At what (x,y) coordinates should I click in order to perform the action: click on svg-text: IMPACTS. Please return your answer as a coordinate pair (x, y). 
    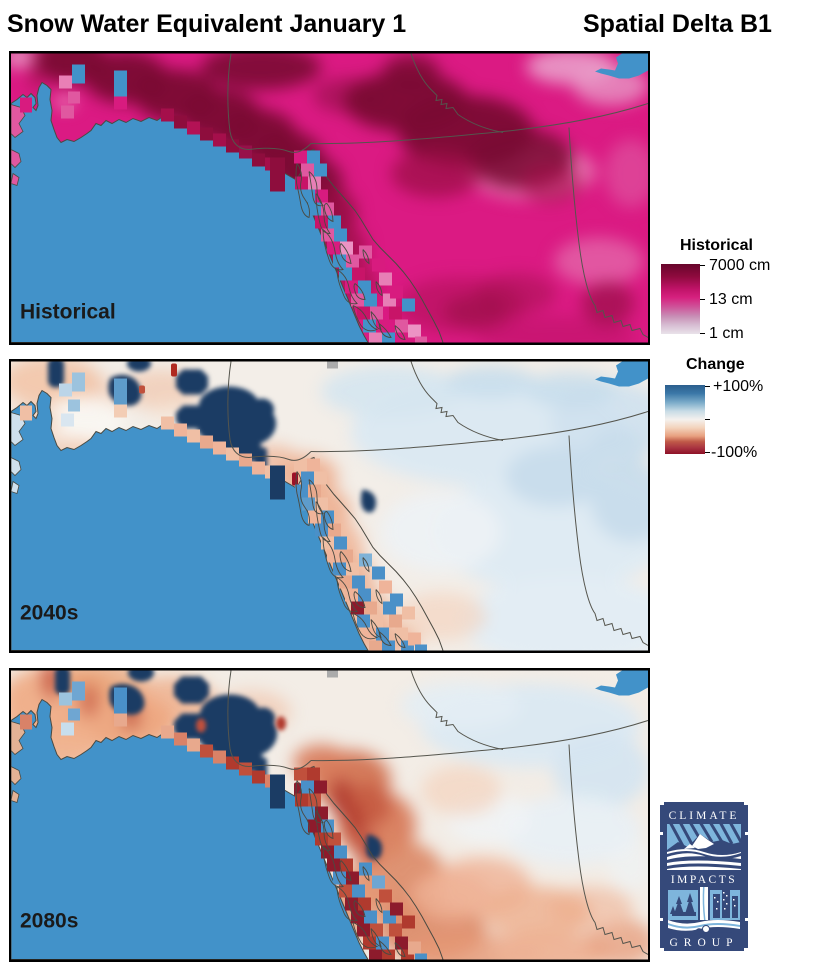
    Looking at the image, I should click on (704, 880).